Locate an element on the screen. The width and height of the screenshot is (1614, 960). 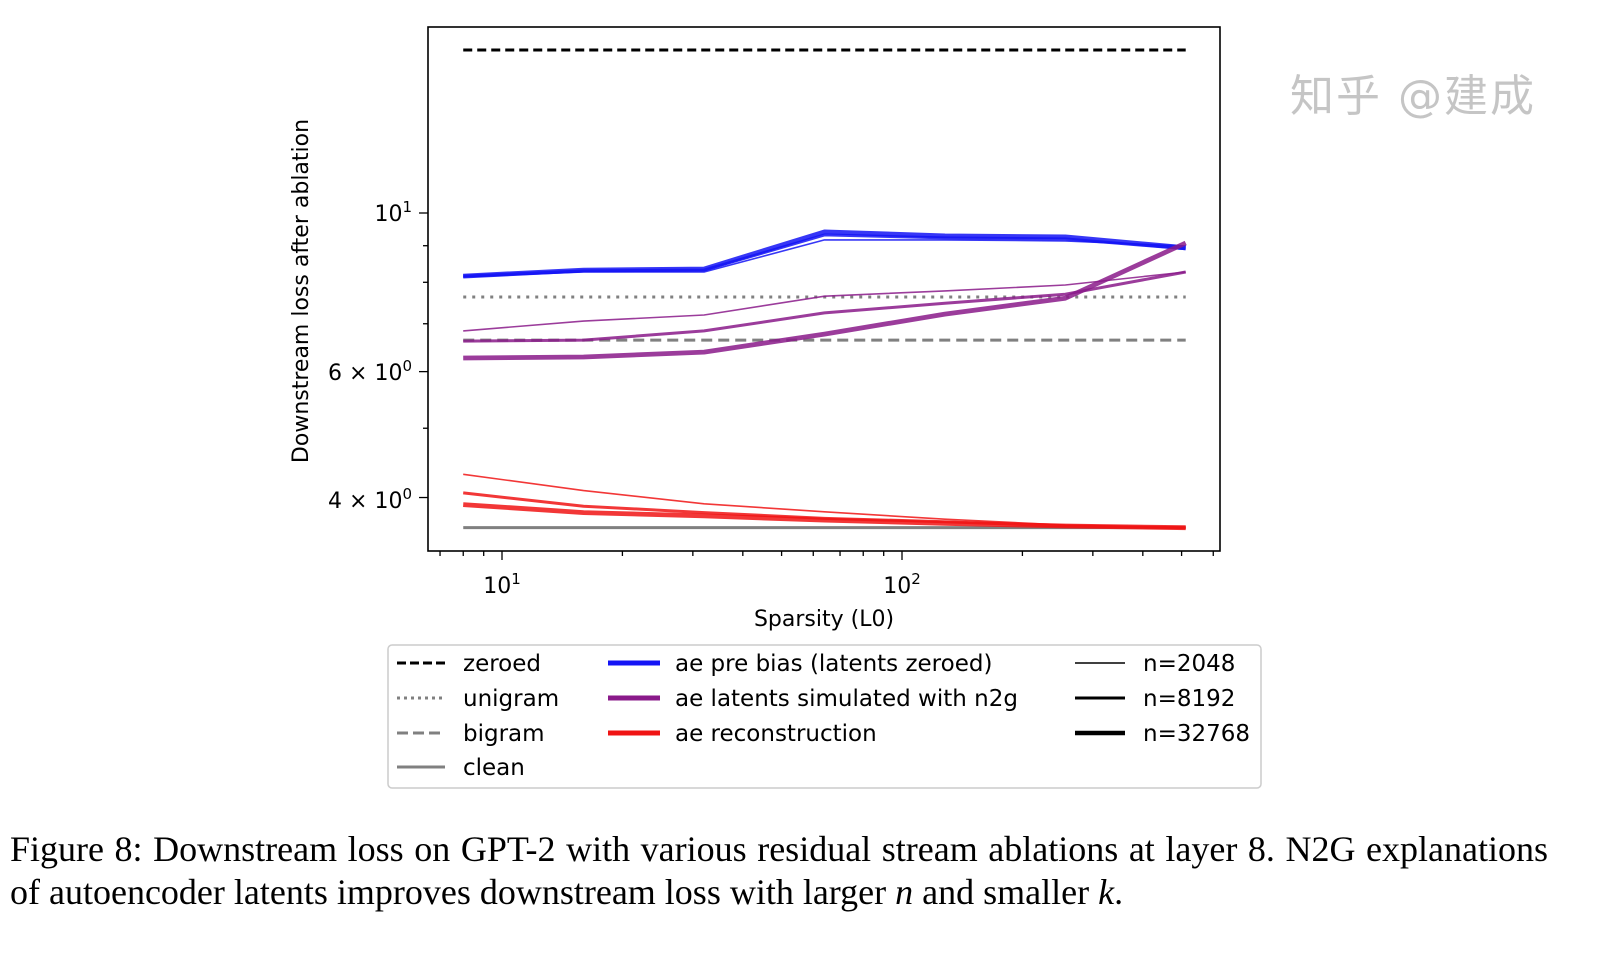
watermark: 知乎 @建成 is located at coordinates (1413, 96).